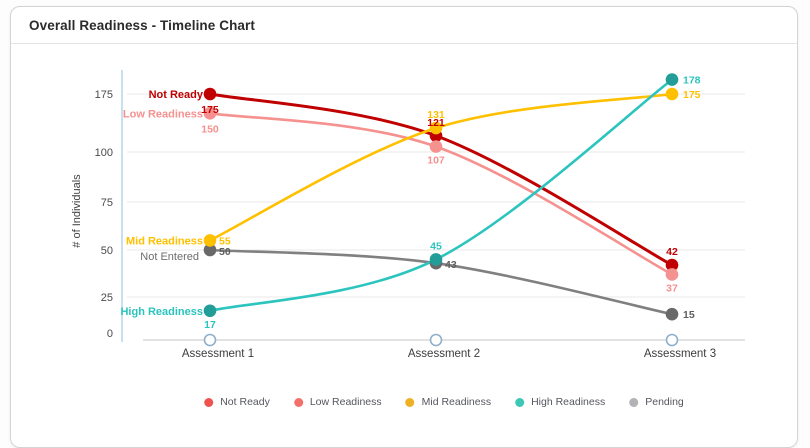 The image size is (810, 448). I want to click on legend-label: Pending, so click(664, 402).